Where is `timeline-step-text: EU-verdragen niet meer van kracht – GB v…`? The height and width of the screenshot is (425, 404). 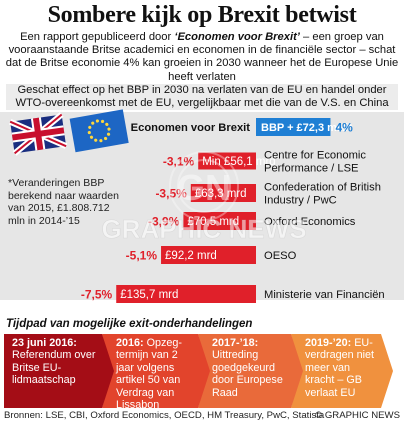 timeline-step-text: EU-verdragen niet meer van kracht – GB v… is located at coordinates (340, 368).